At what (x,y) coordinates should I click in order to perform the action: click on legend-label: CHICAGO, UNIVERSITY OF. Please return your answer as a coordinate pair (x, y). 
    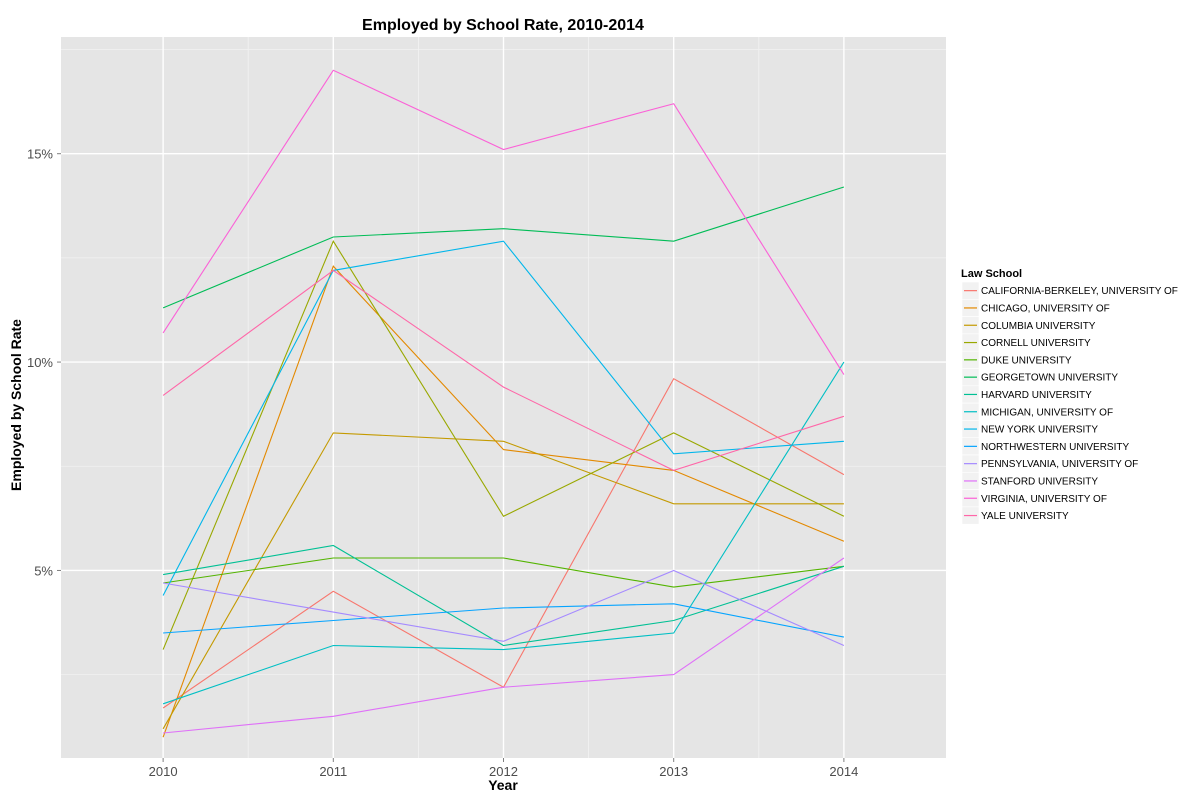
    Looking at the image, I should click on (1045, 308).